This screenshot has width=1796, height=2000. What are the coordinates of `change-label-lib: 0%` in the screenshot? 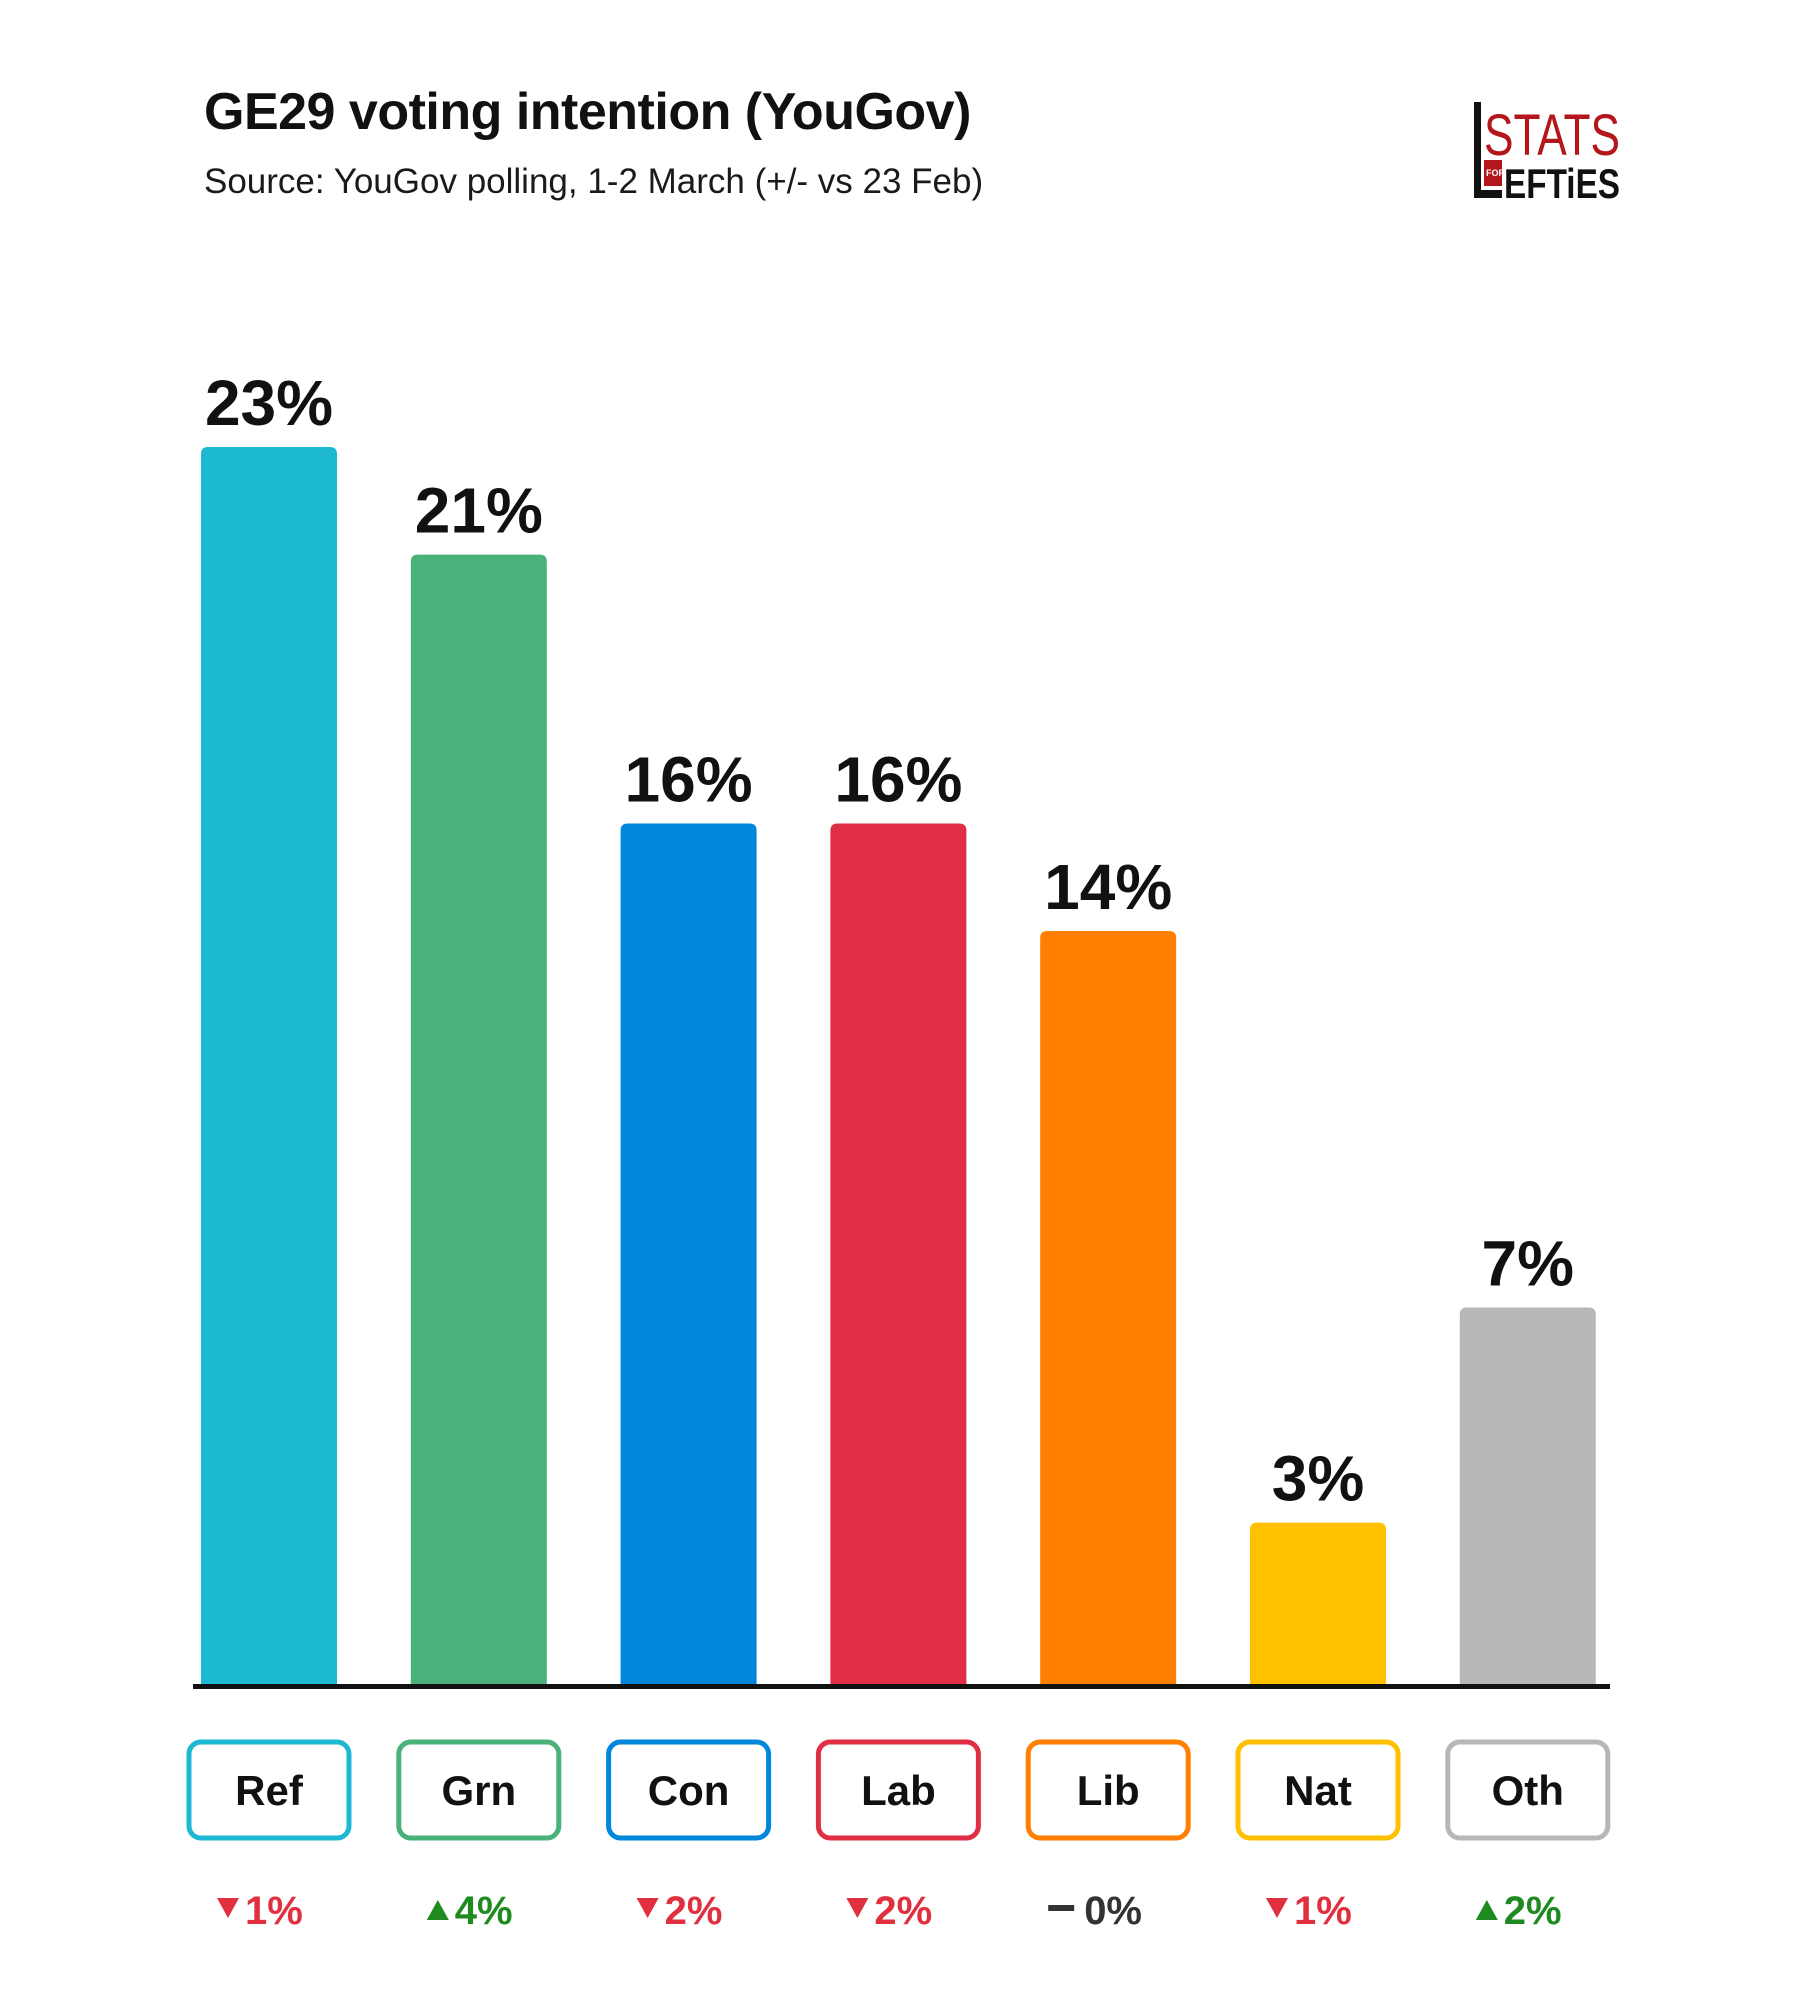 It's located at (1113, 1911).